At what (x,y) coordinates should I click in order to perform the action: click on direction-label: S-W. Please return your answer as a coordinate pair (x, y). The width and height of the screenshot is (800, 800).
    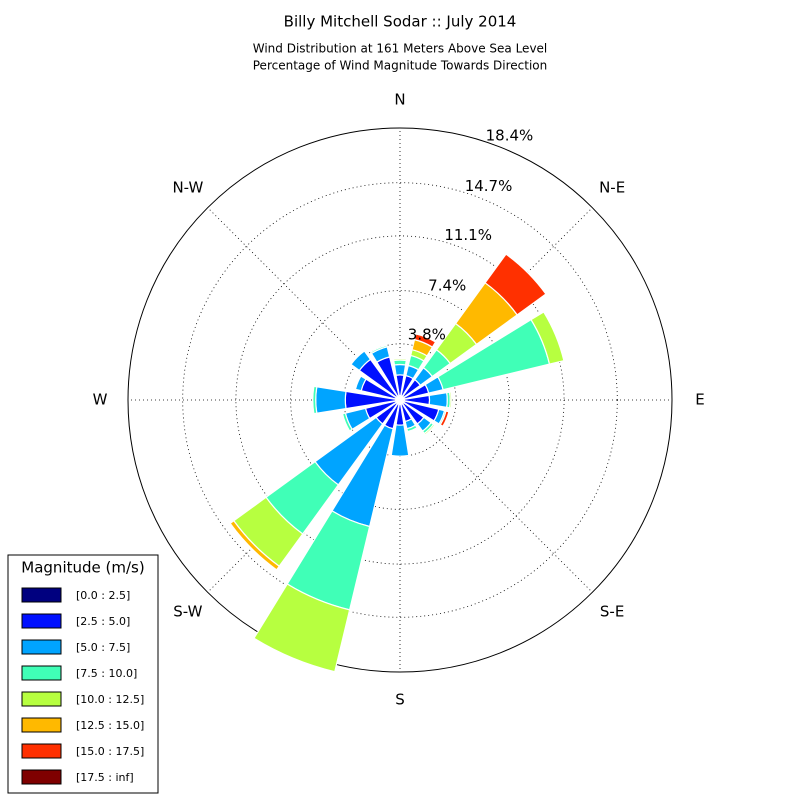
    Looking at the image, I should click on (187, 612).